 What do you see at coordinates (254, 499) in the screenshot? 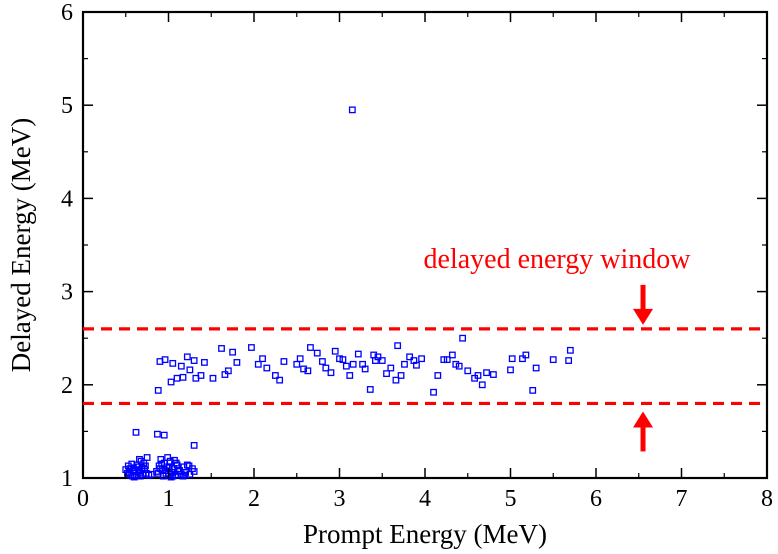
I see `x-tick-label: 2` at bounding box center [254, 499].